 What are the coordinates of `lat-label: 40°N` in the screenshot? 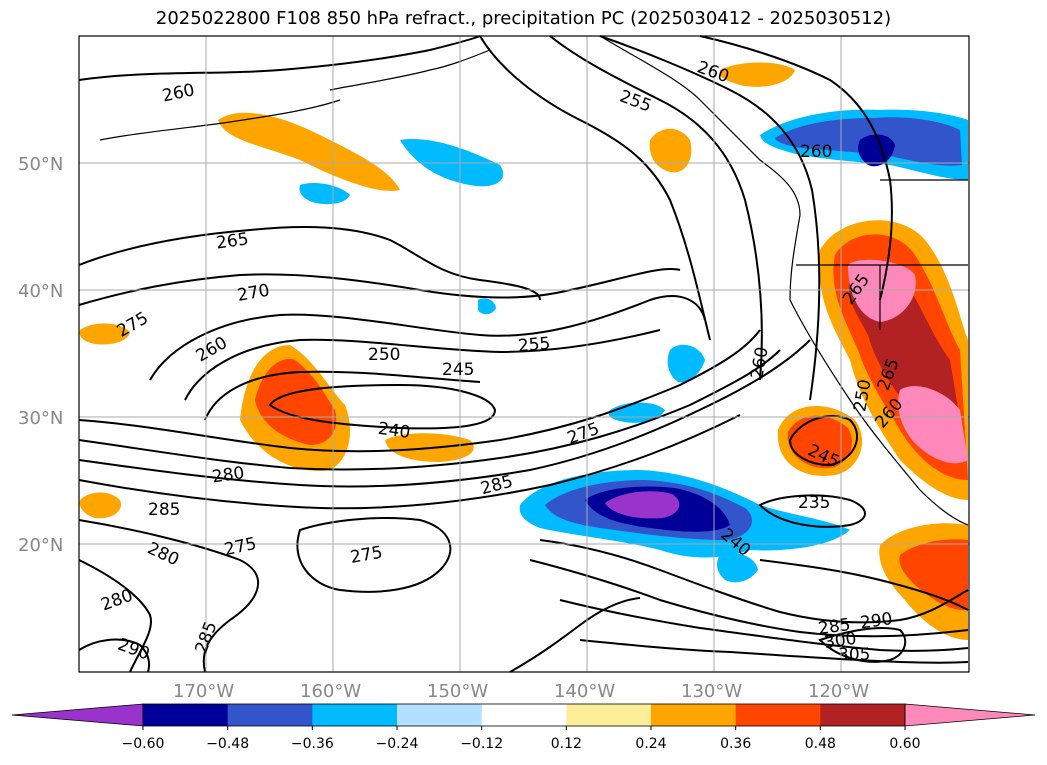 It's located at (40, 291).